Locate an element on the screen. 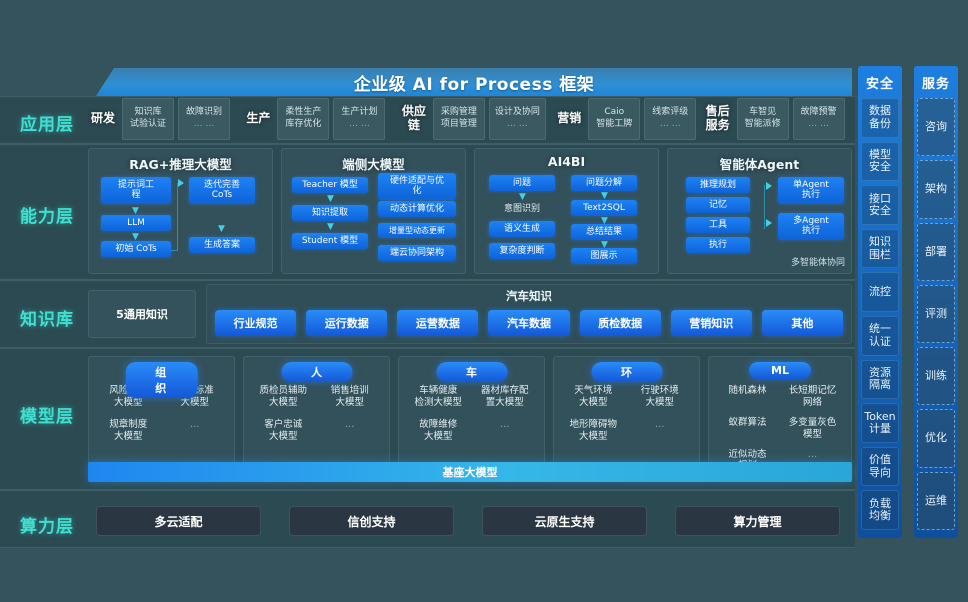  capability-chip: 问题 is located at coordinates (522, 183).